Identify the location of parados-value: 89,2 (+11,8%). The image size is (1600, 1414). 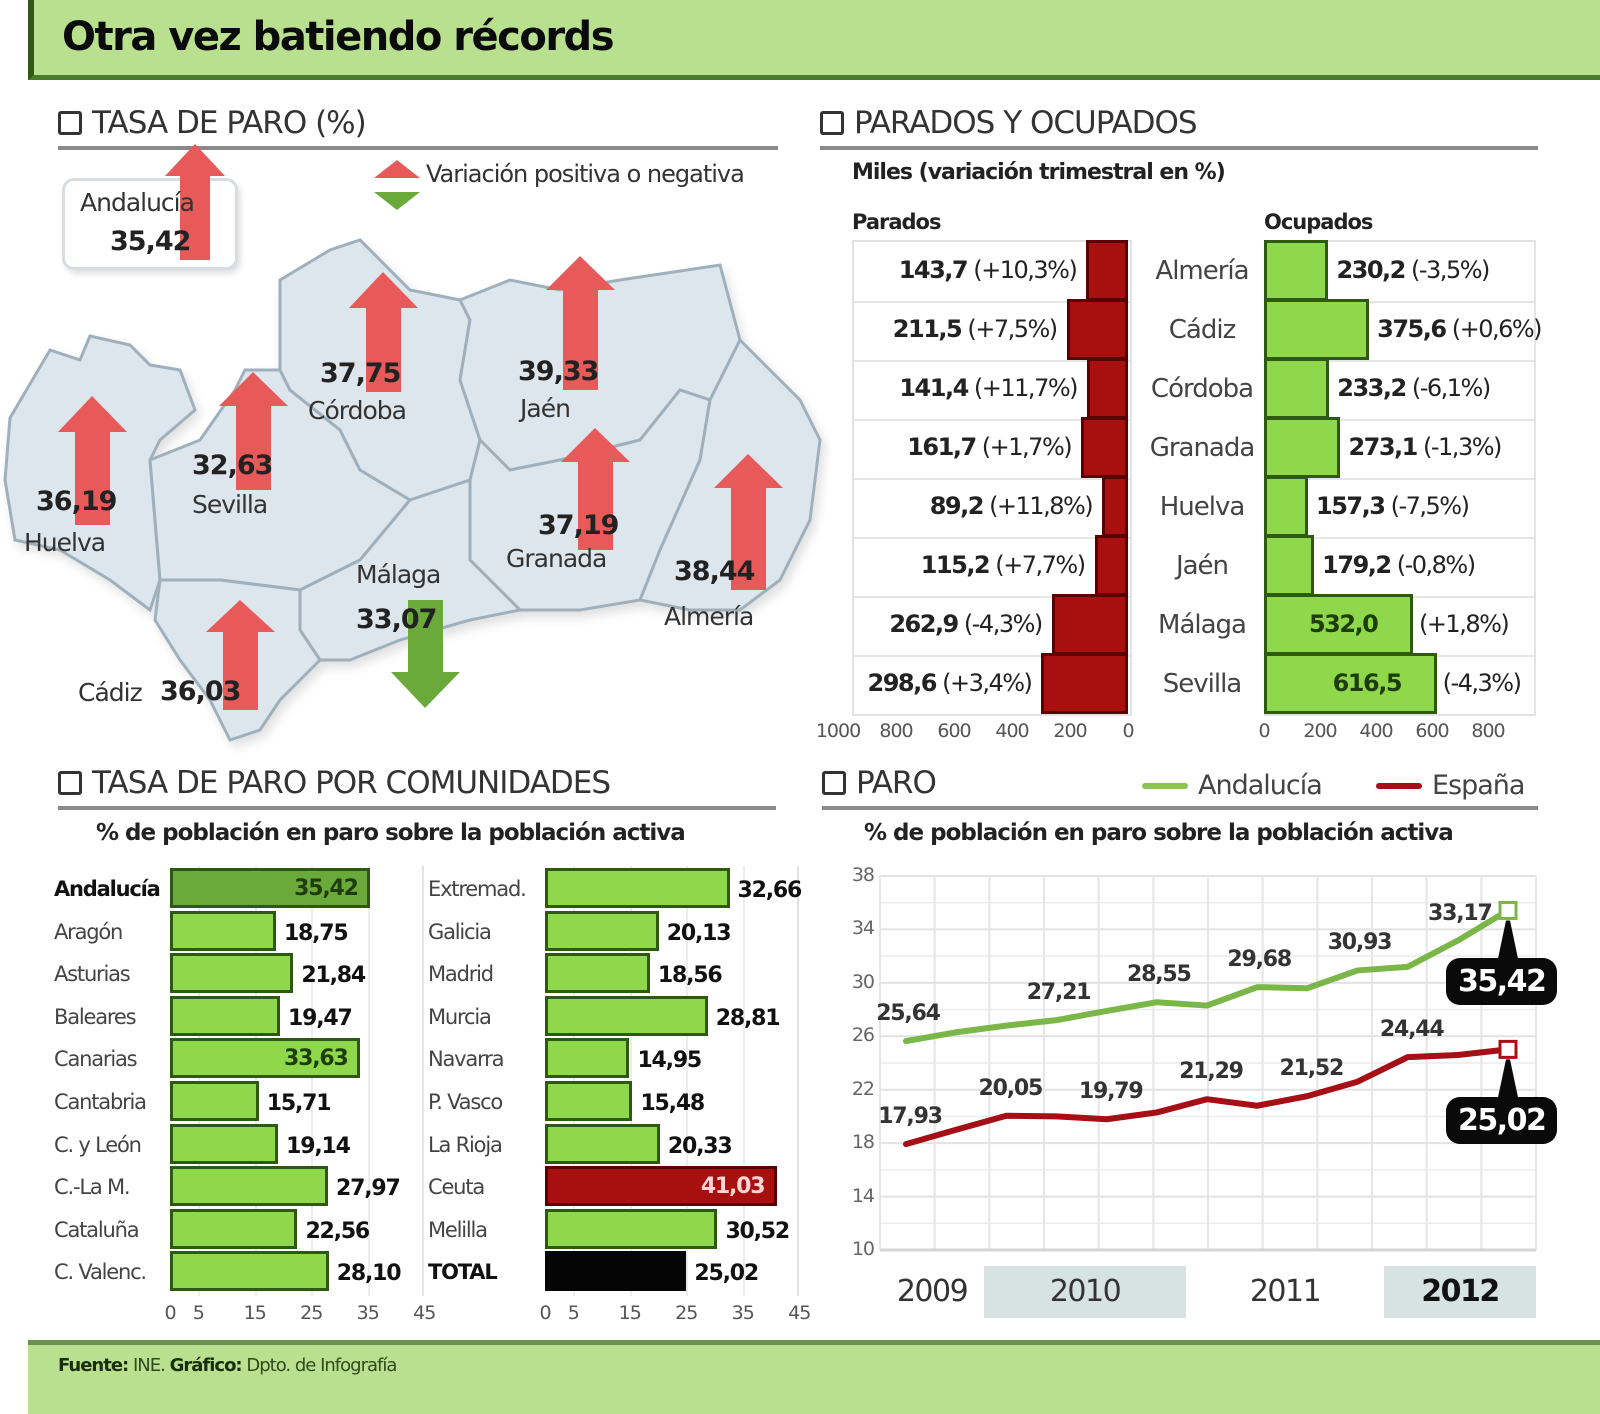
(1011, 506).